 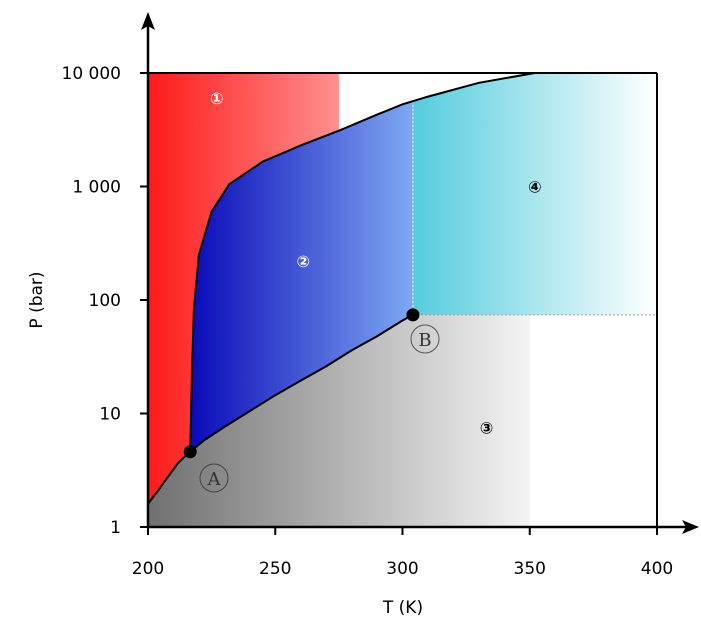 What do you see at coordinates (217, 98) in the screenshot?
I see `region-label-1: ①` at bounding box center [217, 98].